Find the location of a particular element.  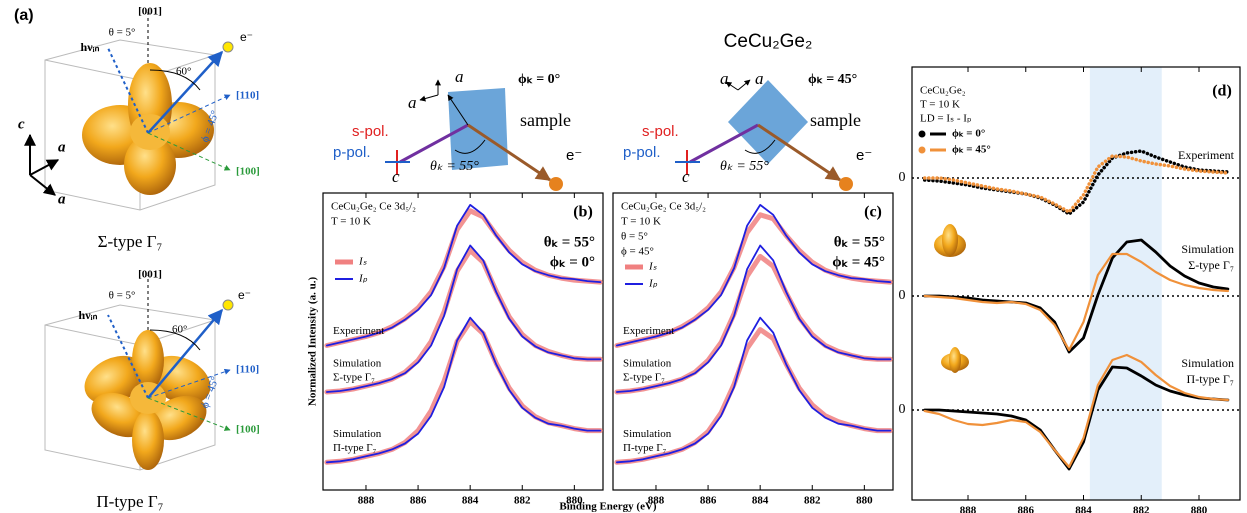

schematic is located at coordinates (474, 135).